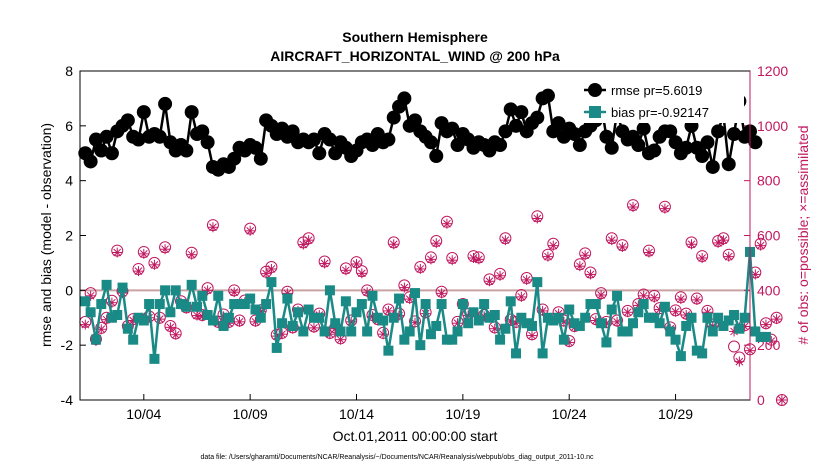  Describe the element at coordinates (356, 414) in the screenshot. I see `x-tick-label: 10/14` at that location.